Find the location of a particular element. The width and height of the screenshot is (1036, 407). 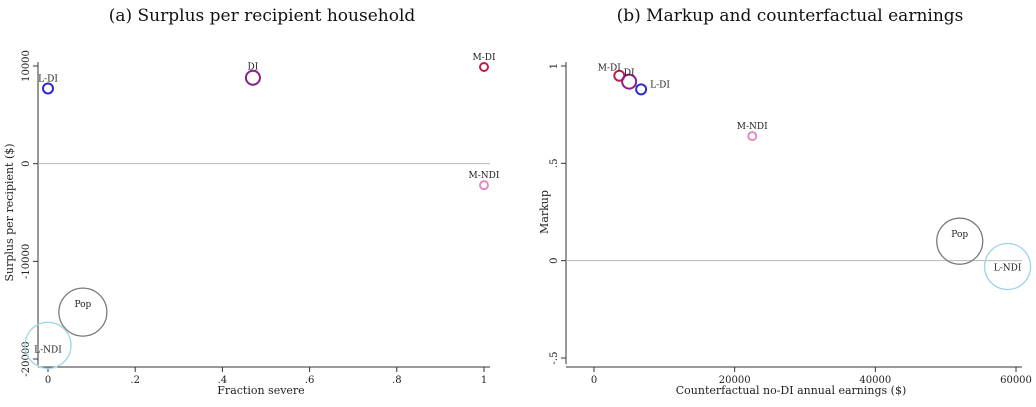

x-tick-label: 60000 is located at coordinates (1016, 380).